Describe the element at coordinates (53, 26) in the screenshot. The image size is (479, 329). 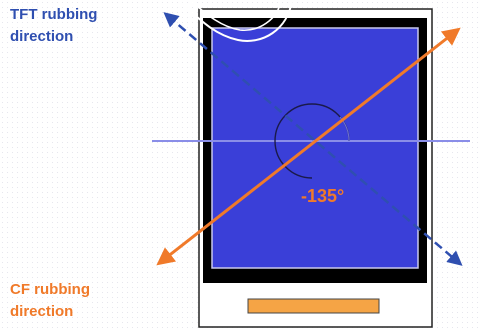
I see `tft-rubbing-label: TFT rubbing direction` at that location.